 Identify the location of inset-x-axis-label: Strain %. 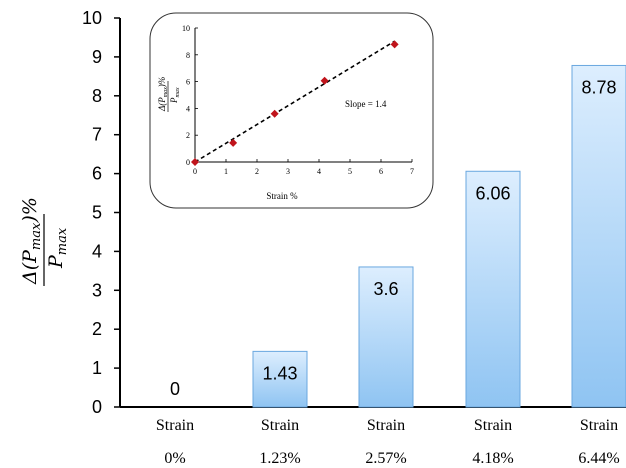
(282, 196).